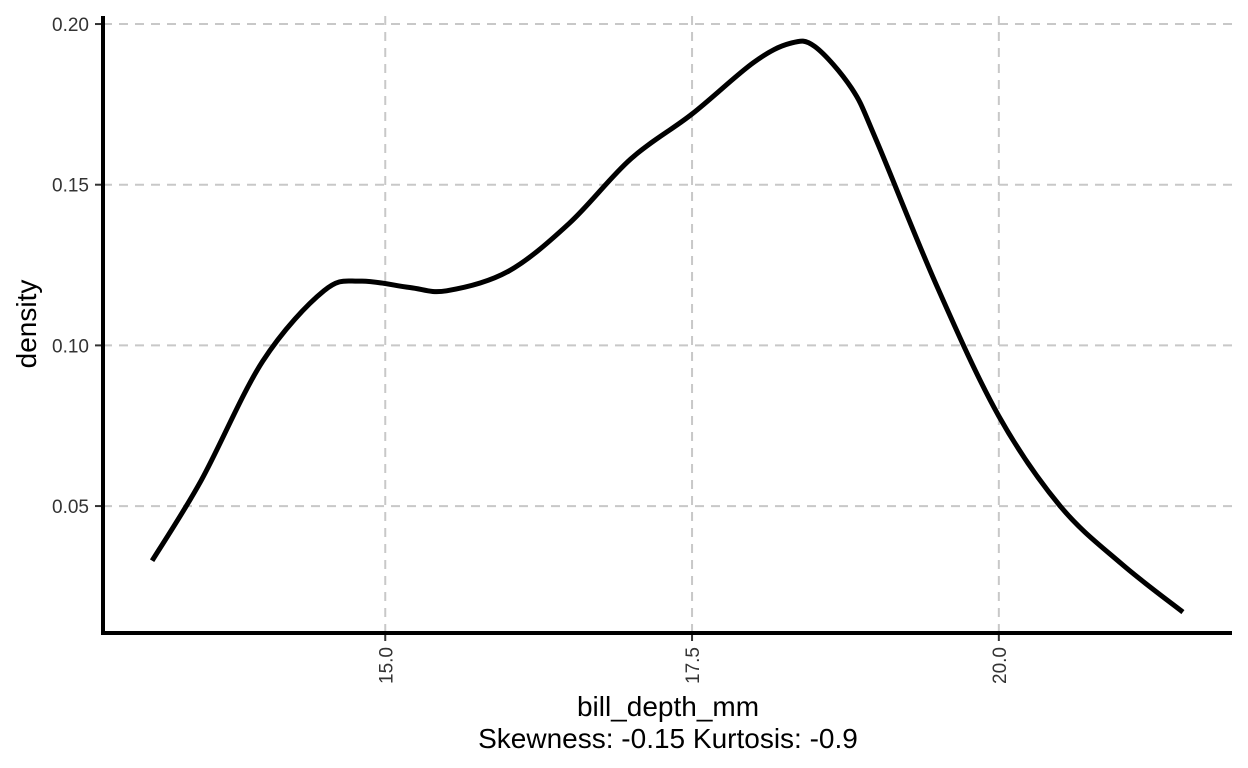 The height and width of the screenshot is (768, 1248). What do you see at coordinates (26, 324) in the screenshot?
I see `y-axis-label: density` at bounding box center [26, 324].